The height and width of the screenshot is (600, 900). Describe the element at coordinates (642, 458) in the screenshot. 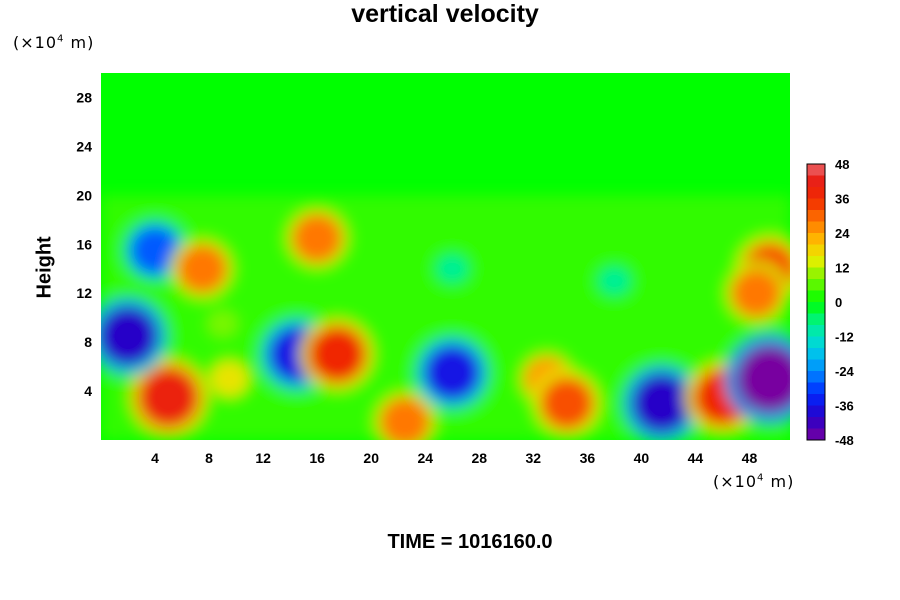

I see `x-tick-label: 40` at that location.